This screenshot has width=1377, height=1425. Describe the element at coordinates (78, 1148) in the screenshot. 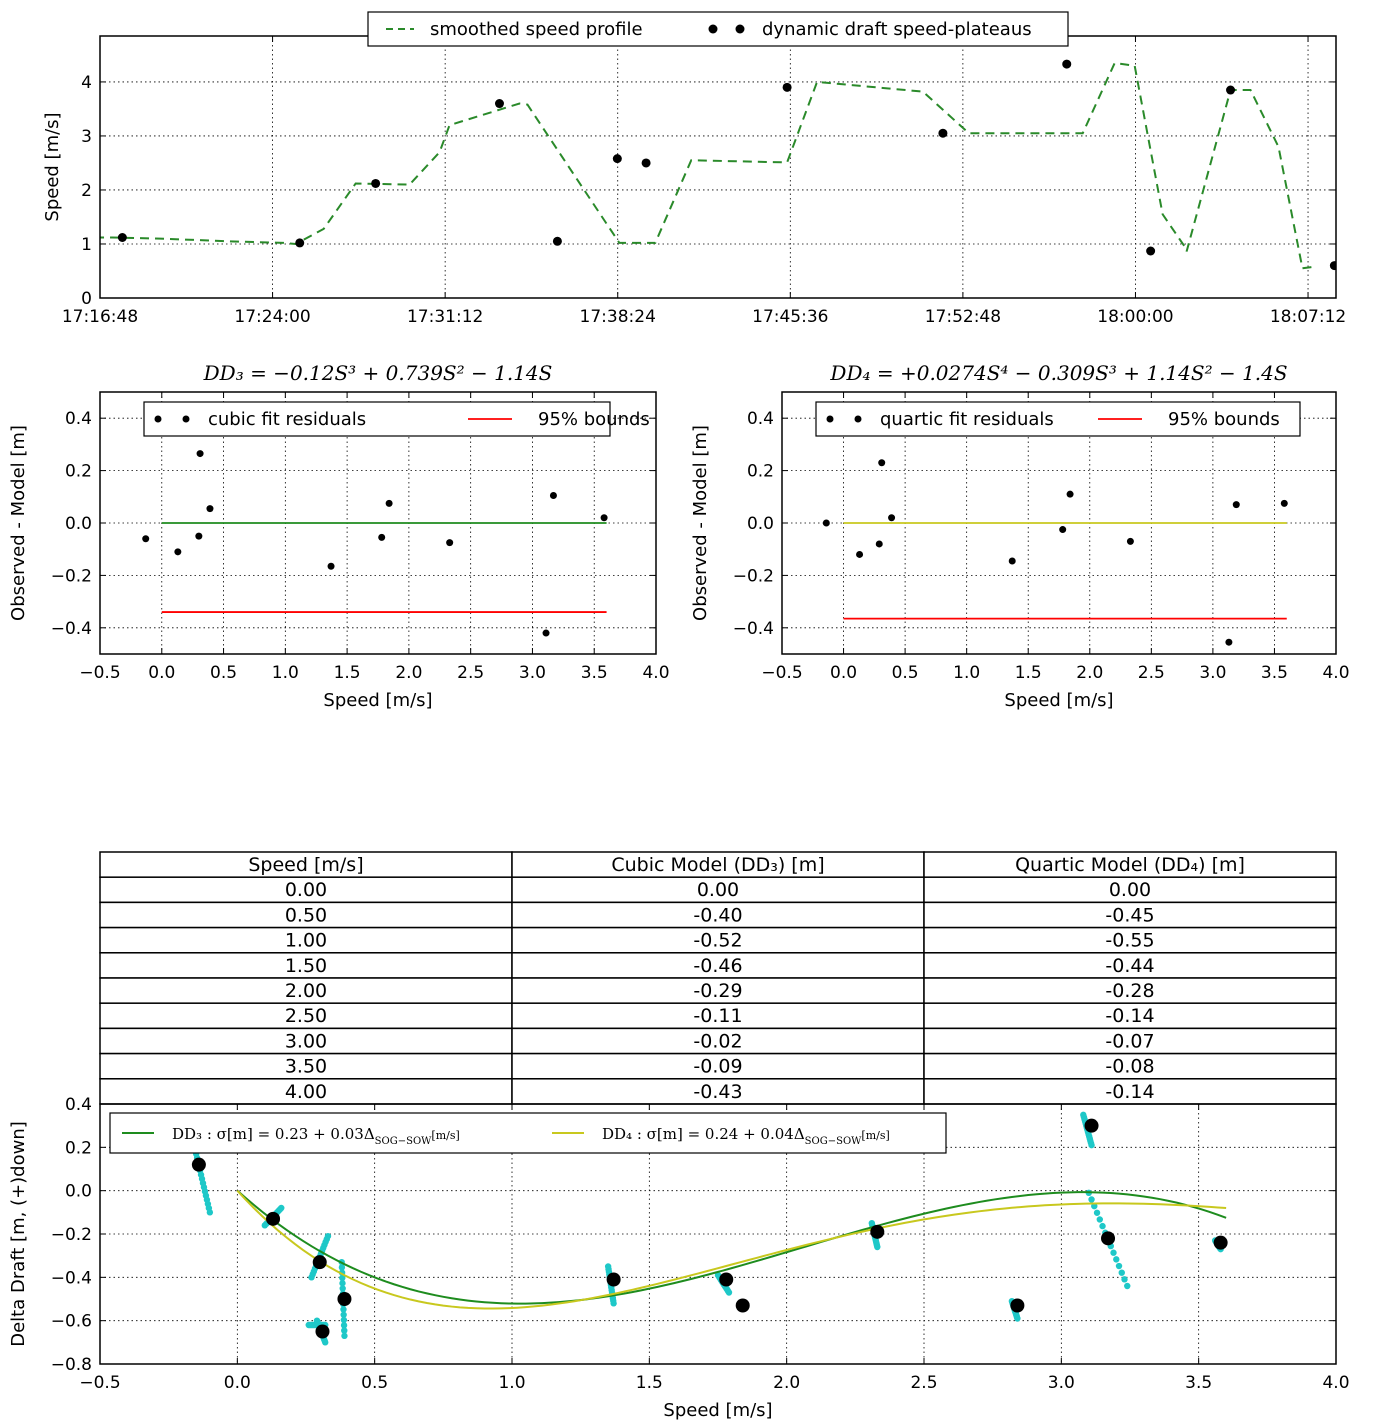

I see `delta-draft-ytick-label: 0.2` at that location.